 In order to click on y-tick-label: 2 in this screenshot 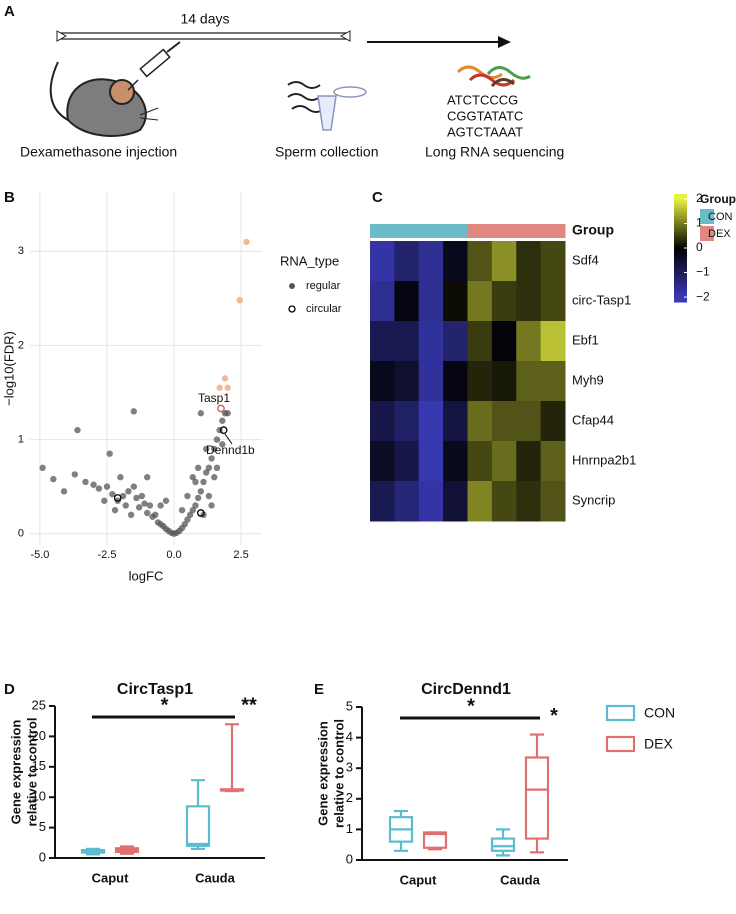, I will do `click(21, 345)`.